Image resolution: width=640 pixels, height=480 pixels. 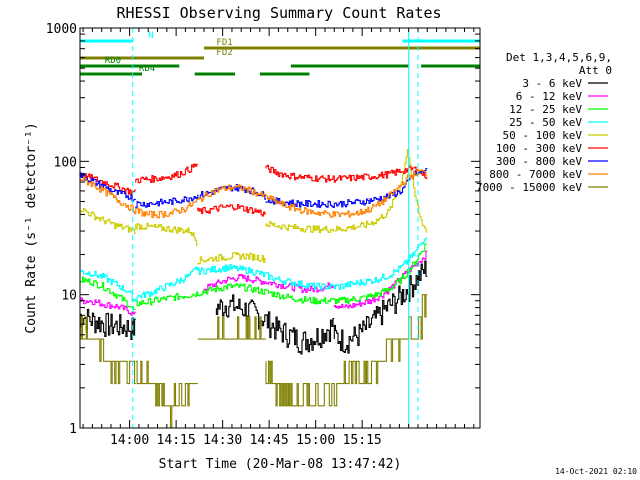 I want to click on state-label-fd1: FD1, so click(x=224, y=43).